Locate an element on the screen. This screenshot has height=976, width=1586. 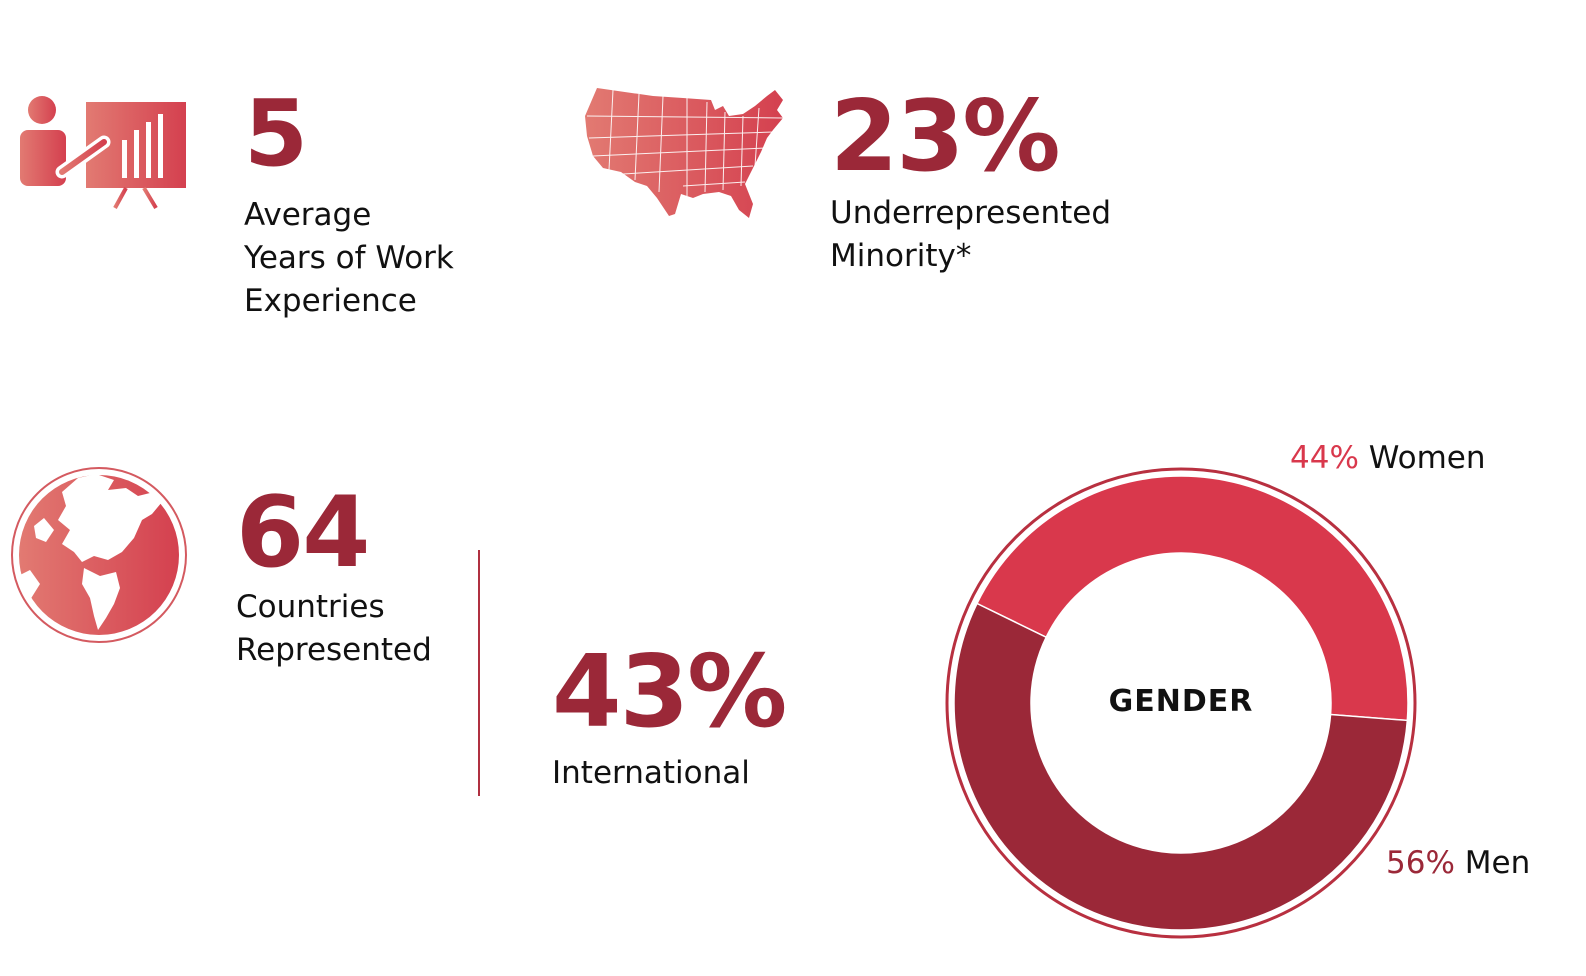
countries-stat: 64 Countries Represented is located at coordinates (334, 578).